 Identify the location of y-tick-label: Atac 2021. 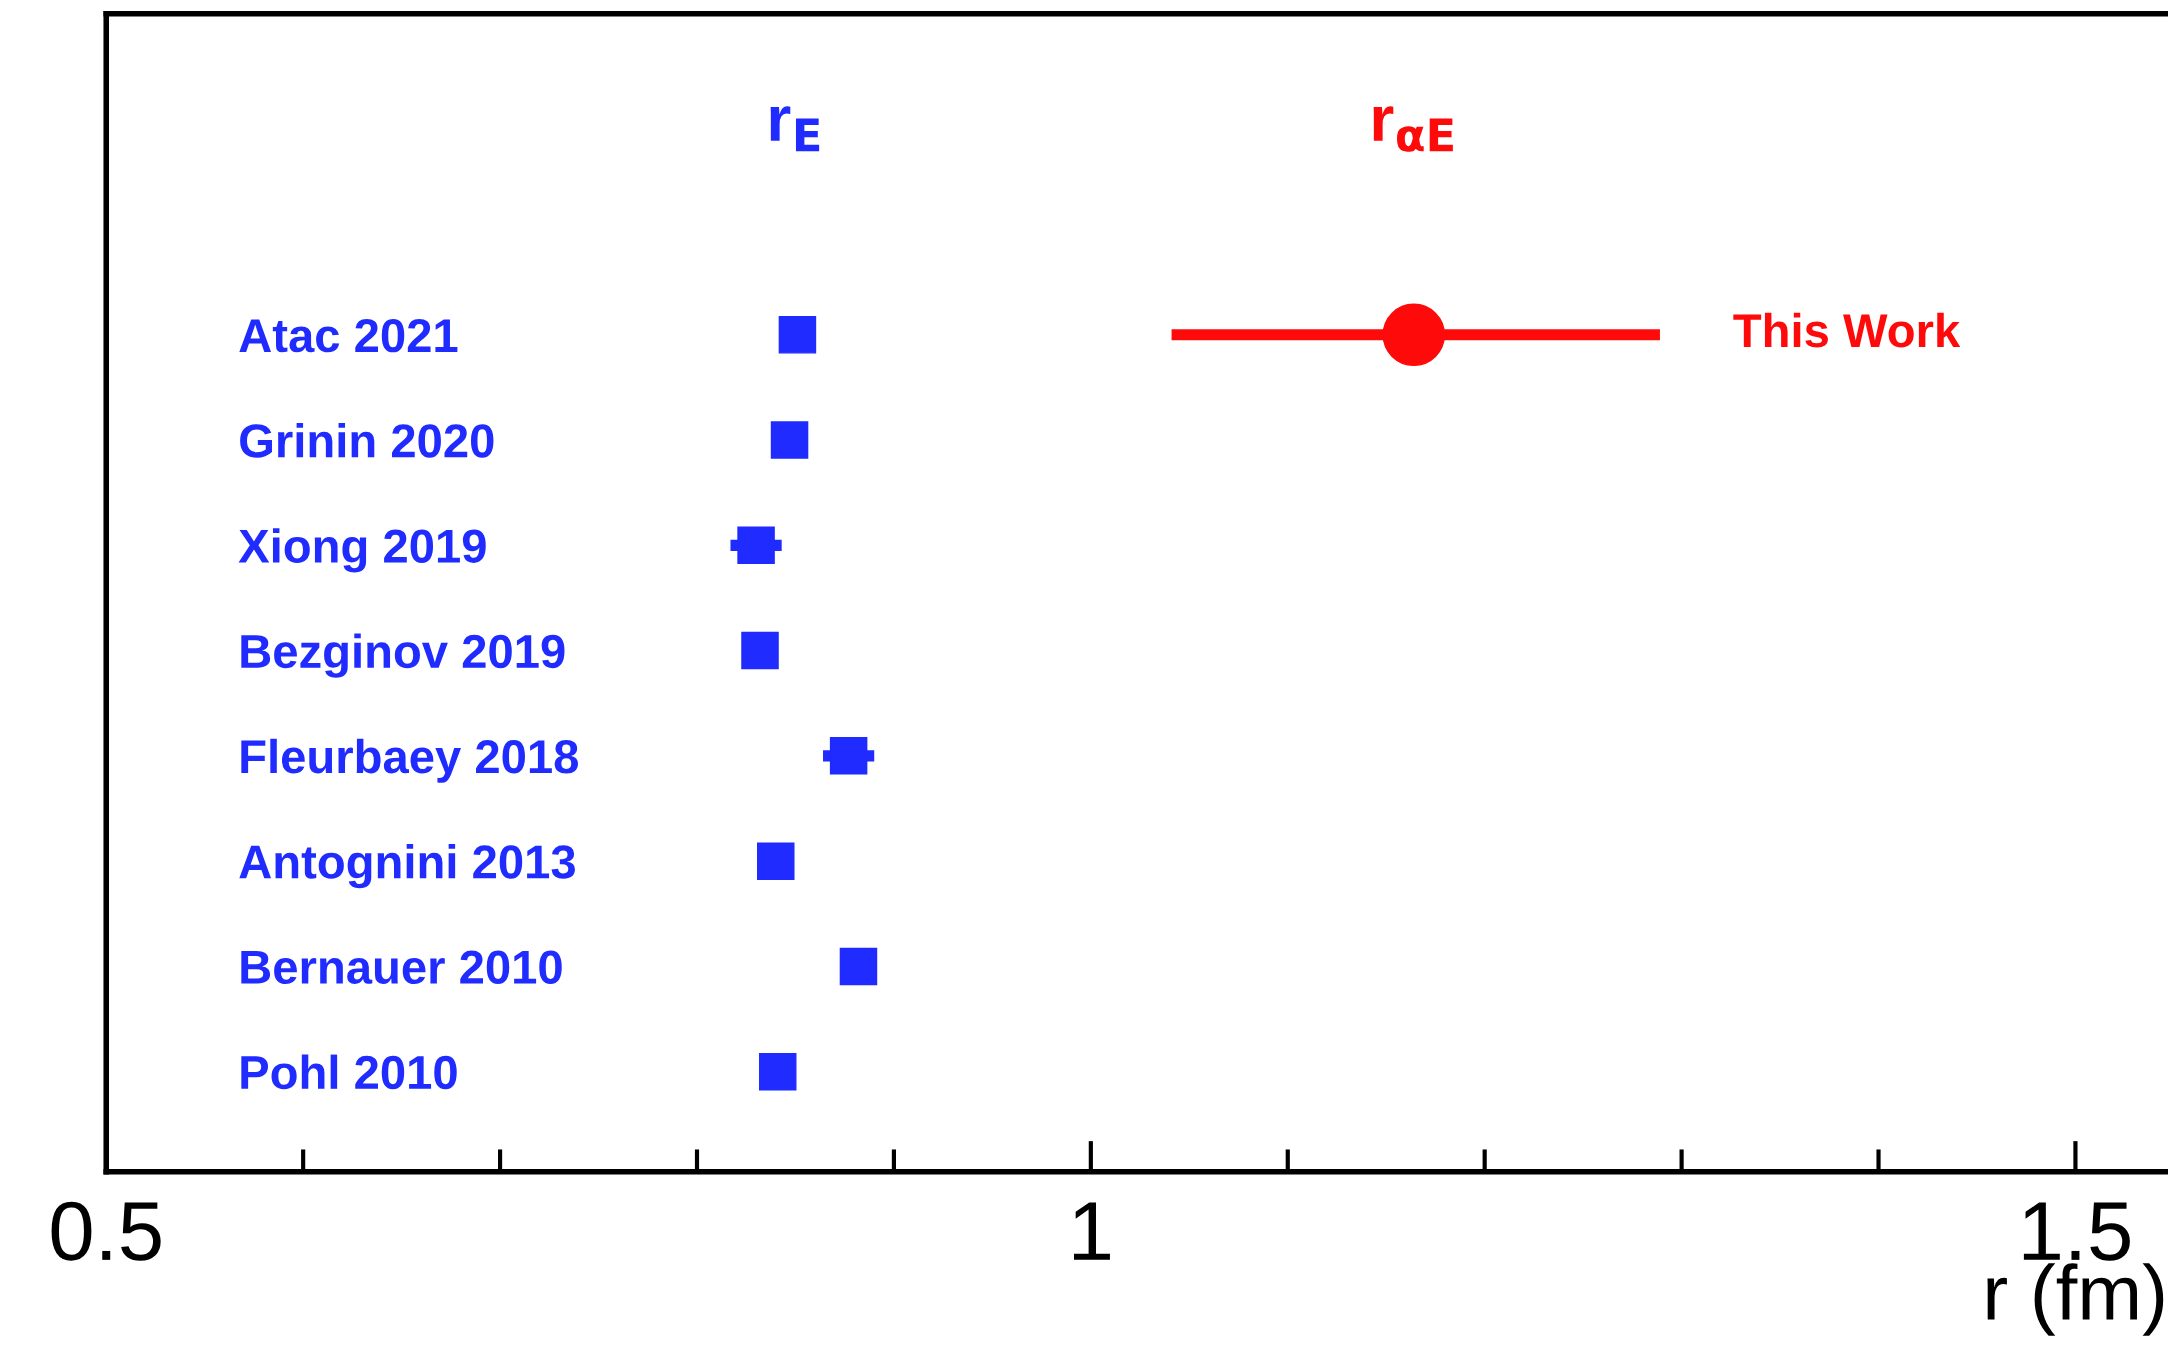
(348, 335).